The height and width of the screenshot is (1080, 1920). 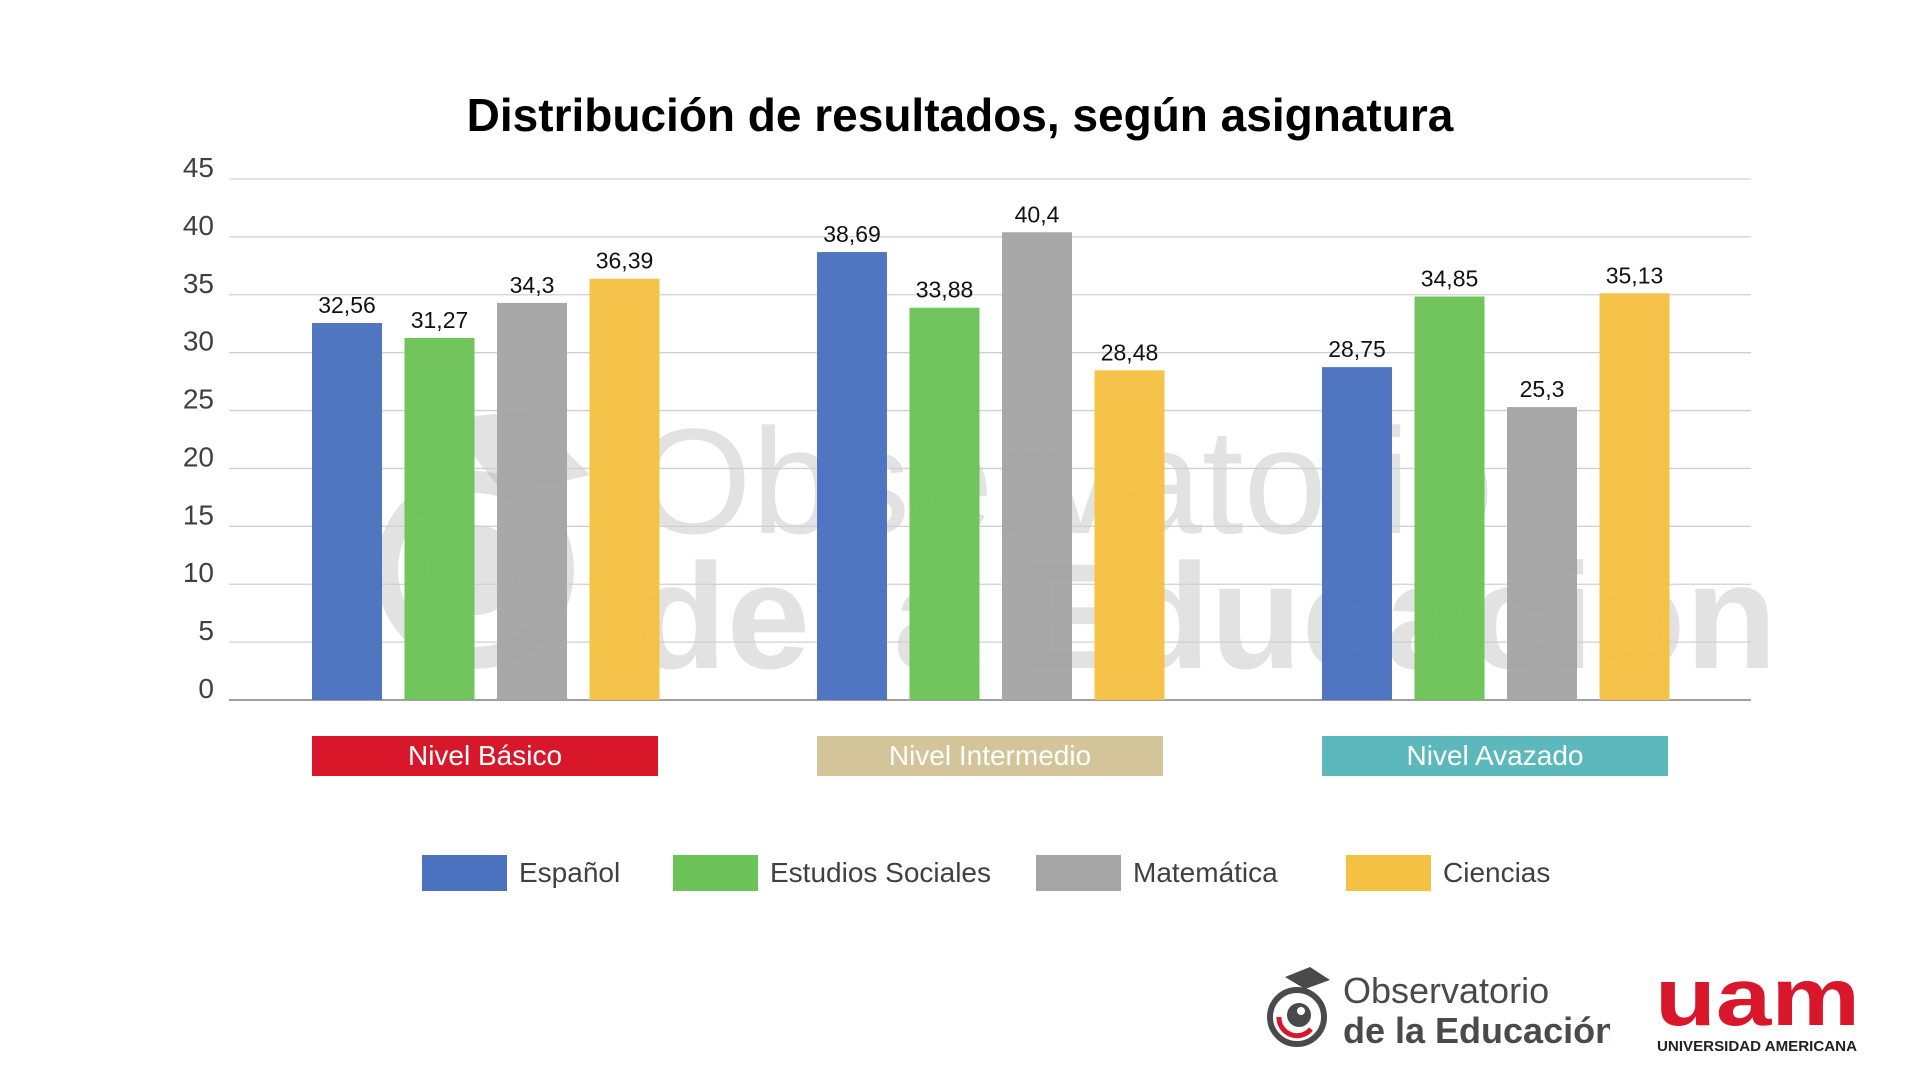 I want to click on data-label: 40,4, so click(x=1037, y=214).